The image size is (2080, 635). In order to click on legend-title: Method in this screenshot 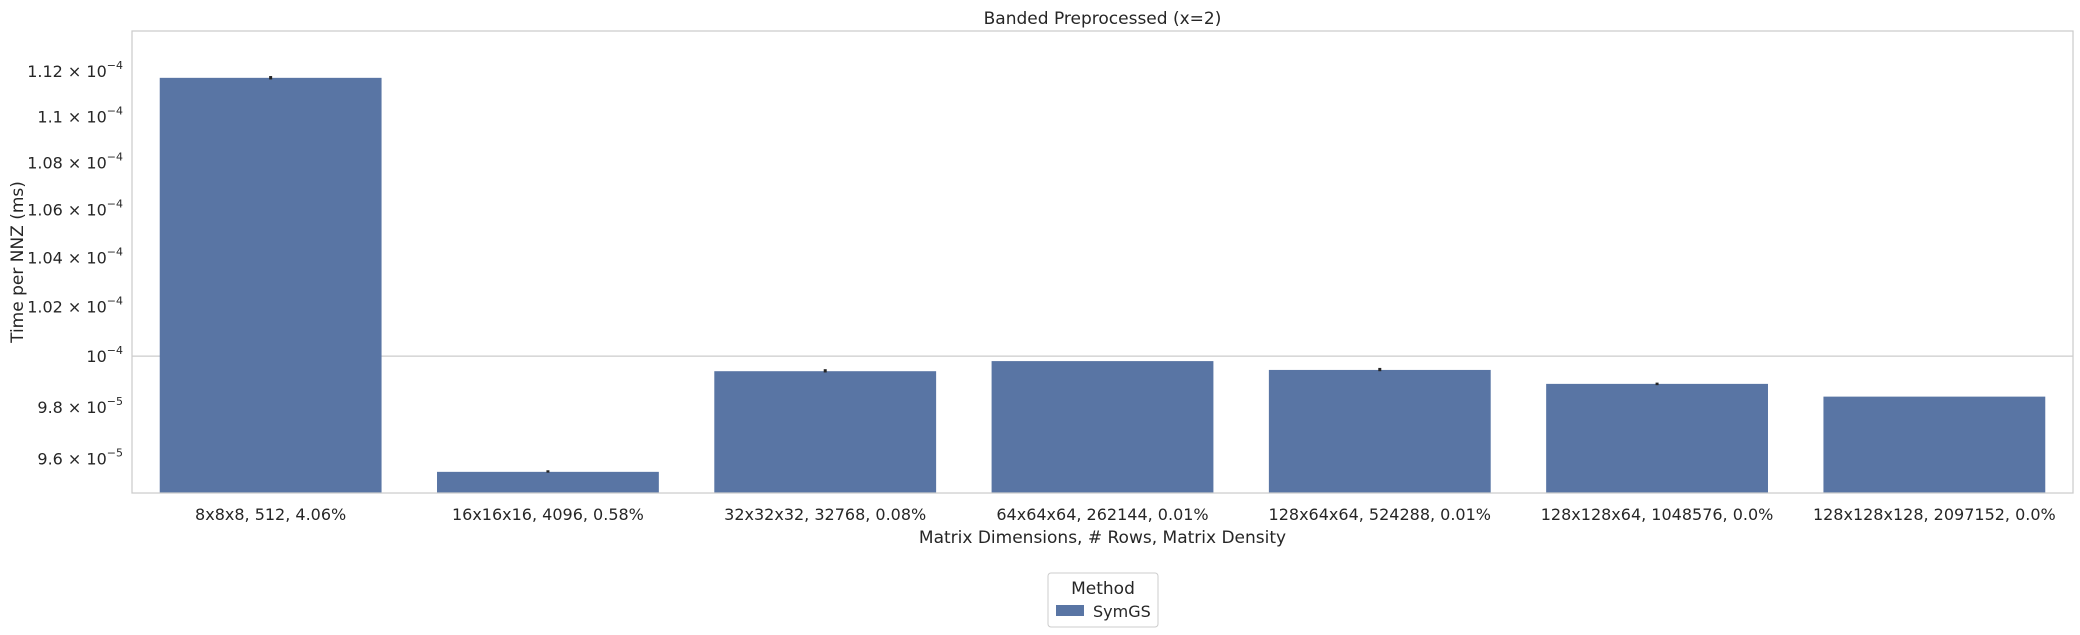, I will do `click(1103, 589)`.